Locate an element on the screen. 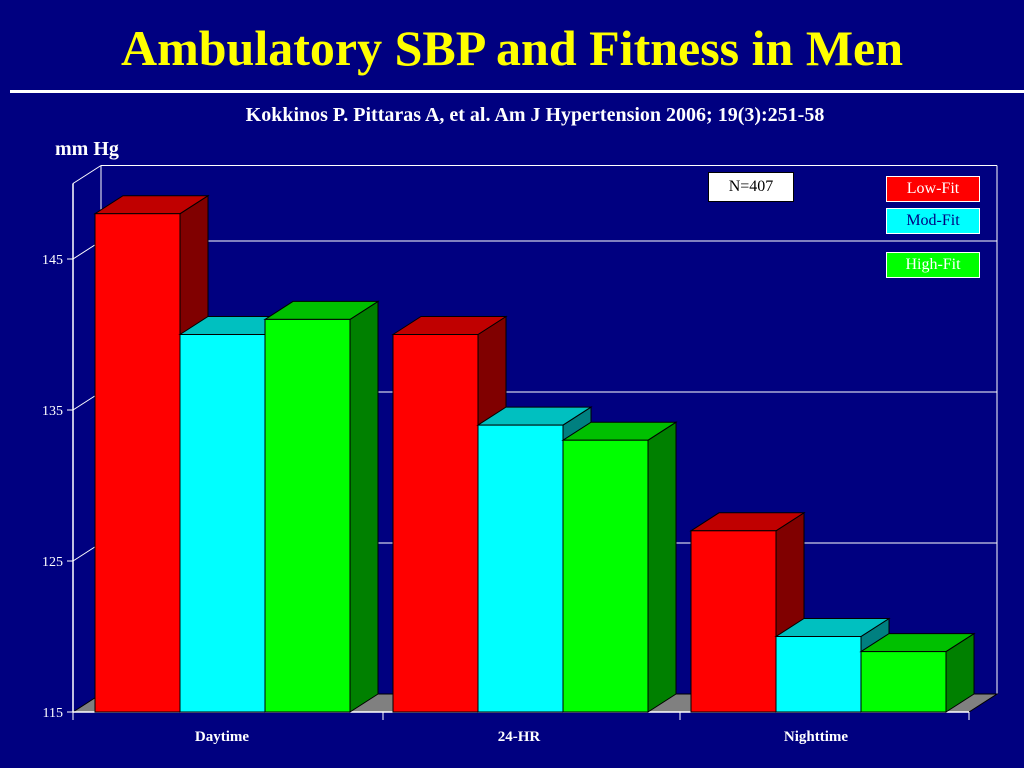 This screenshot has height=768, width=1024. bar-side-high-fit-24-hr is located at coordinates (662, 567).